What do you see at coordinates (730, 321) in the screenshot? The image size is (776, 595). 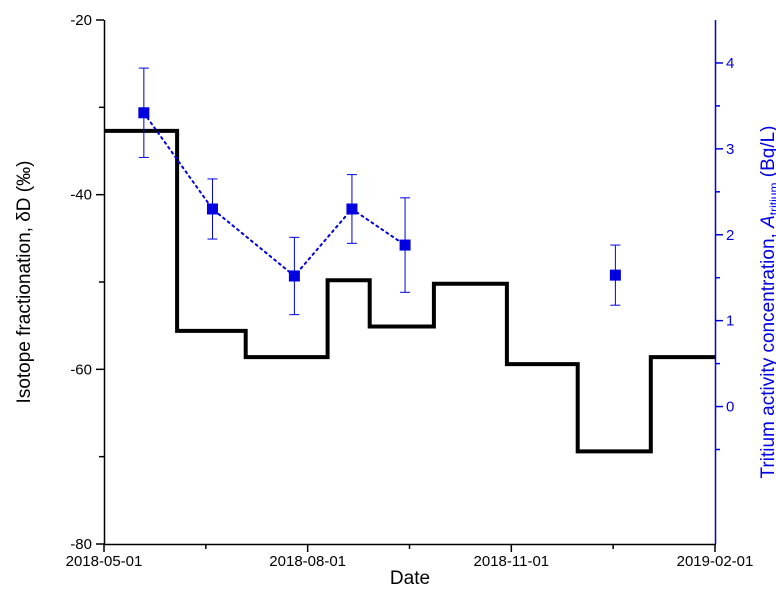 I see `y2-tick-label: 1` at bounding box center [730, 321].